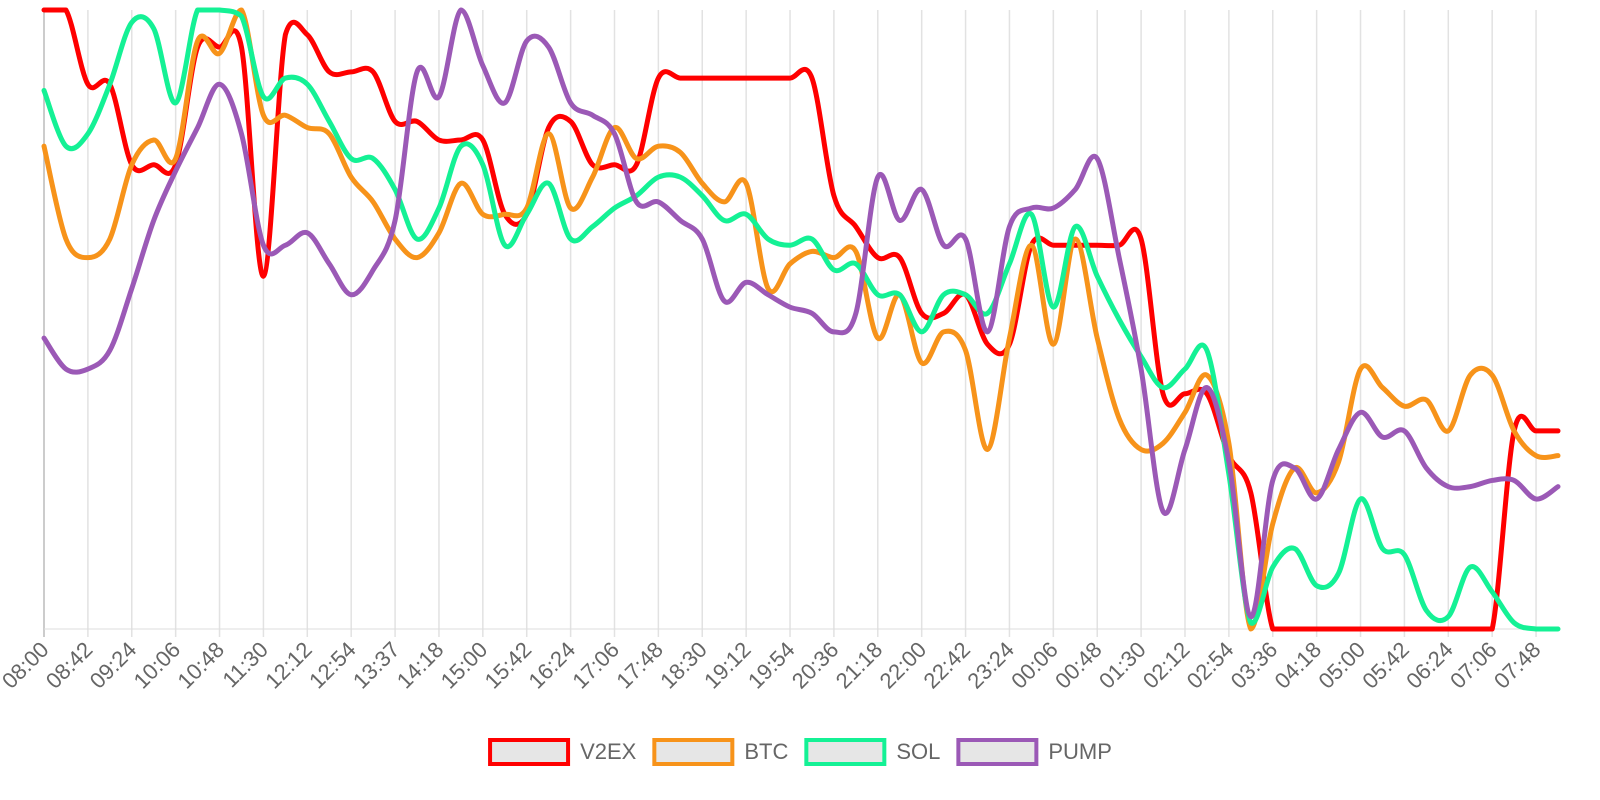 This screenshot has width=1600, height=800. What do you see at coordinates (1385, 665) in the screenshot?
I see `x-tick-label: 05:42` at bounding box center [1385, 665].